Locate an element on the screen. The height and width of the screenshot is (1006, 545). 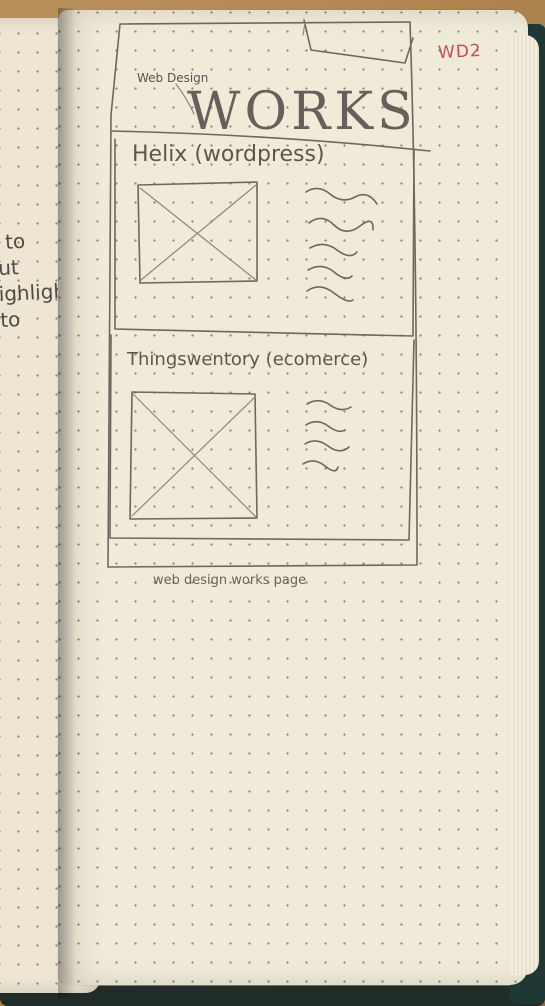
page-tag-label: WD2 is located at coordinates (460, 52).